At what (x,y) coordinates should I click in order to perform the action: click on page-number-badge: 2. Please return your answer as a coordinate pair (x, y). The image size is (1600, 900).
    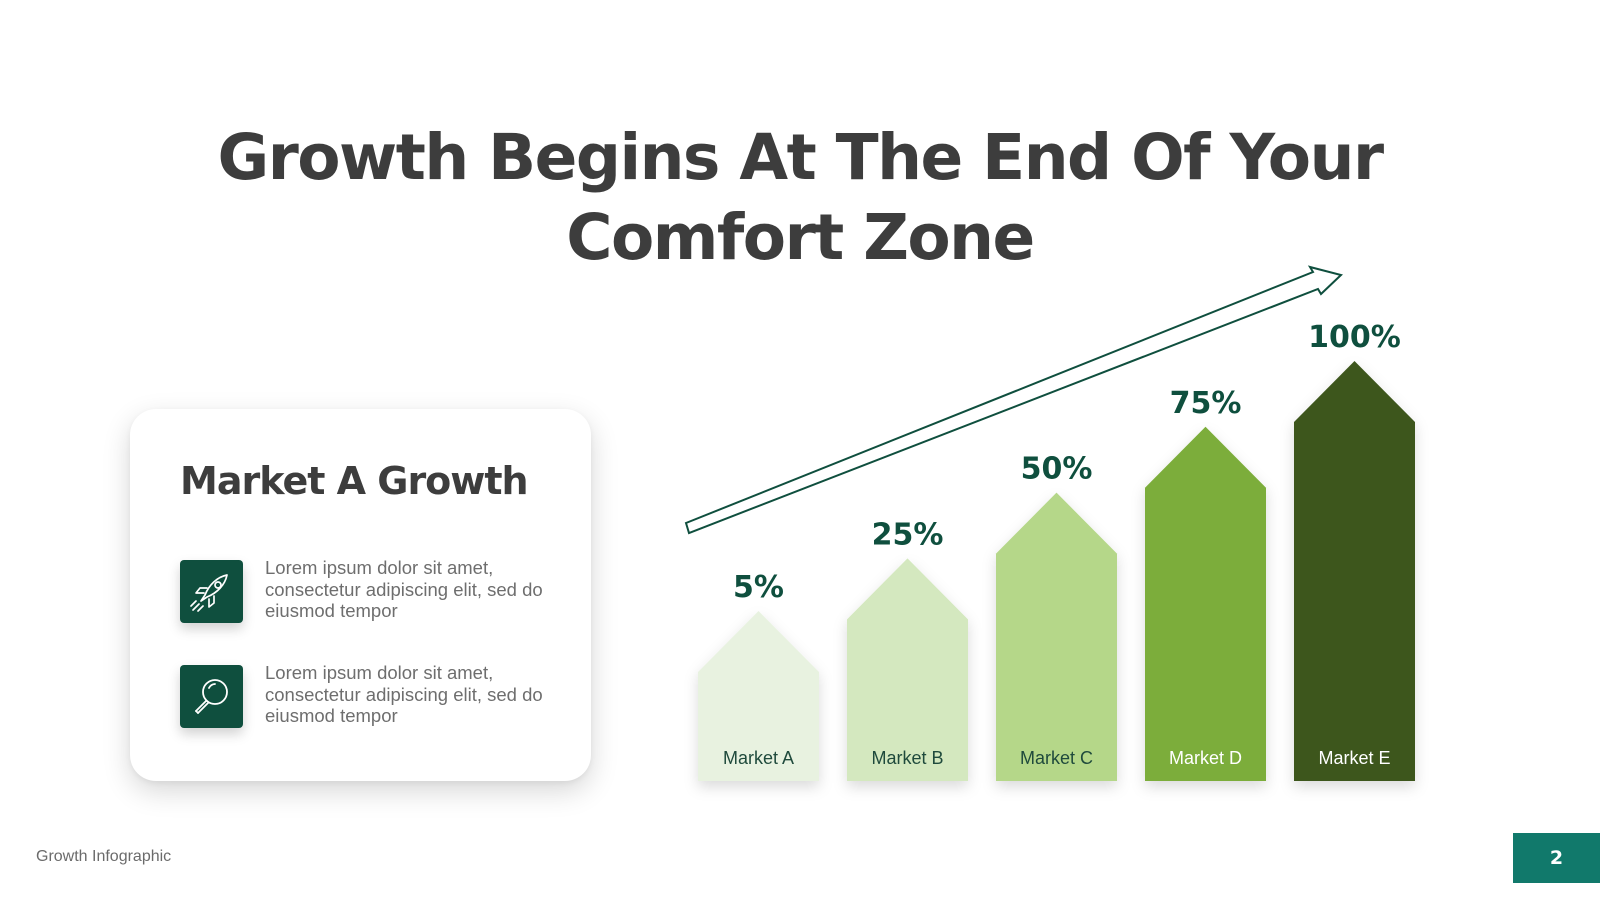
    Looking at the image, I should click on (1556, 858).